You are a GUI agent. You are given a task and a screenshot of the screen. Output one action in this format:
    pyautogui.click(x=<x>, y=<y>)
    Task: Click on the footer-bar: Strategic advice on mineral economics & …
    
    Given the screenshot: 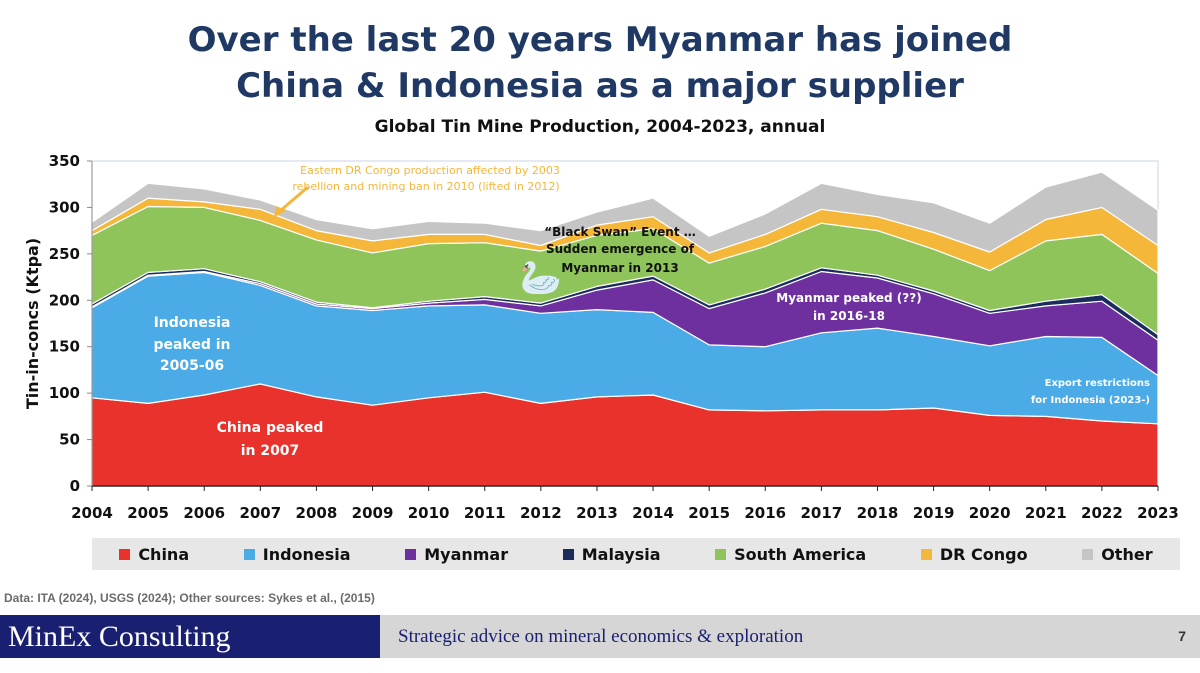 What is the action you would take?
    pyautogui.click(x=790, y=636)
    